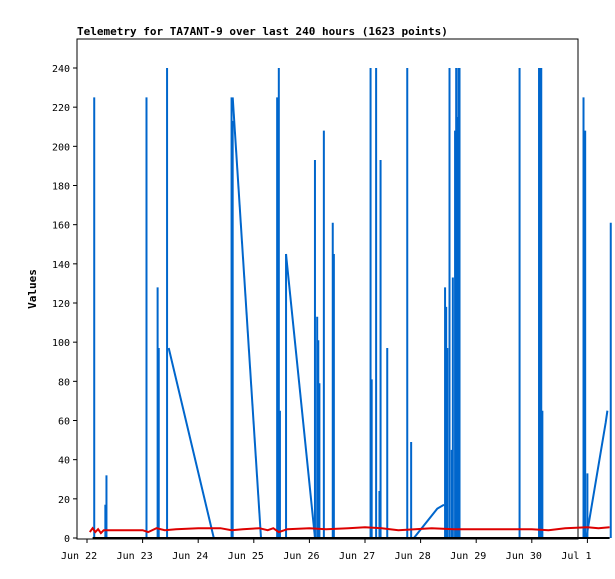 This screenshot has width=615, height=579. Describe the element at coordinates (61, 147) in the screenshot. I see `y-tick-label: 200` at that location.